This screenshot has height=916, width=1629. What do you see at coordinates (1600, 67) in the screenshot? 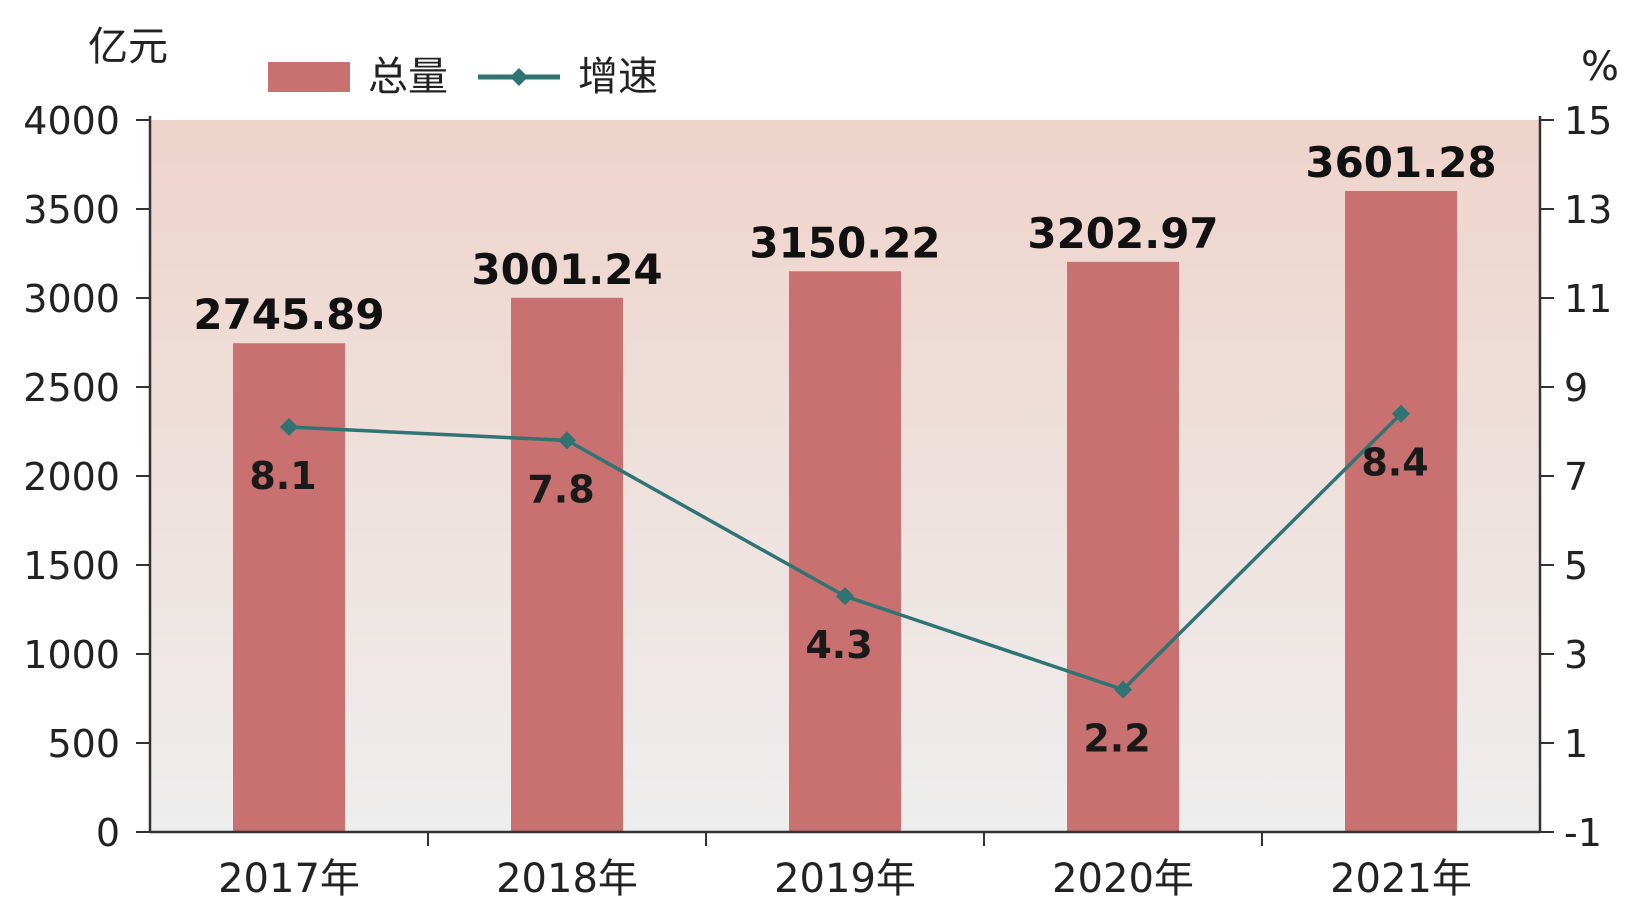
I see `right-axis-unit: %` at bounding box center [1600, 67].